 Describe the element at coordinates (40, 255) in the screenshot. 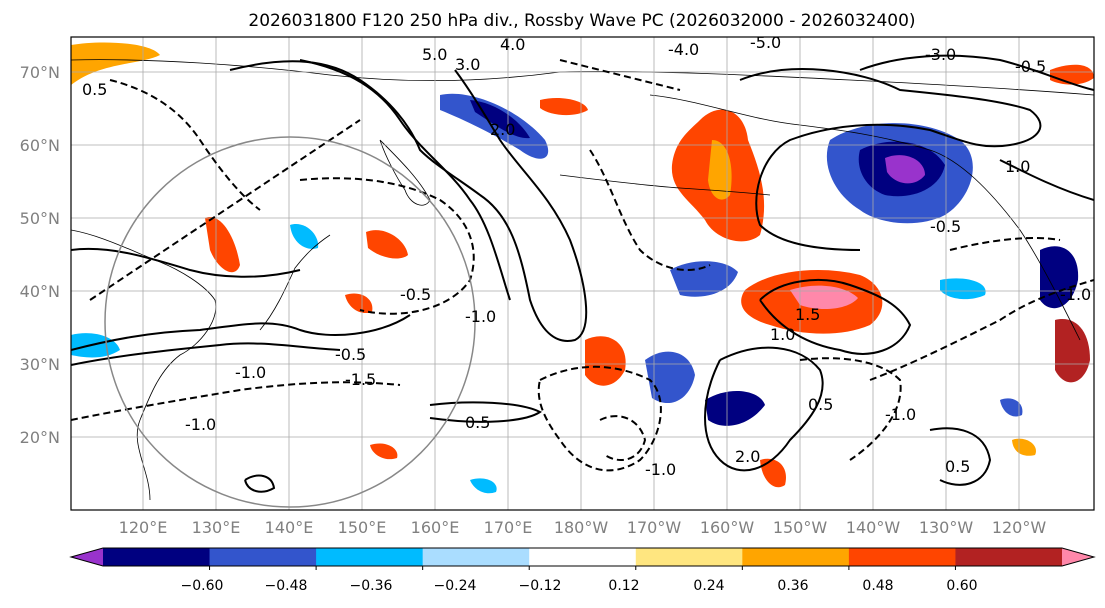

I see `lat-axis-labels: 70°N 60°N 50°N 40°N 30°N 20°N` at that location.